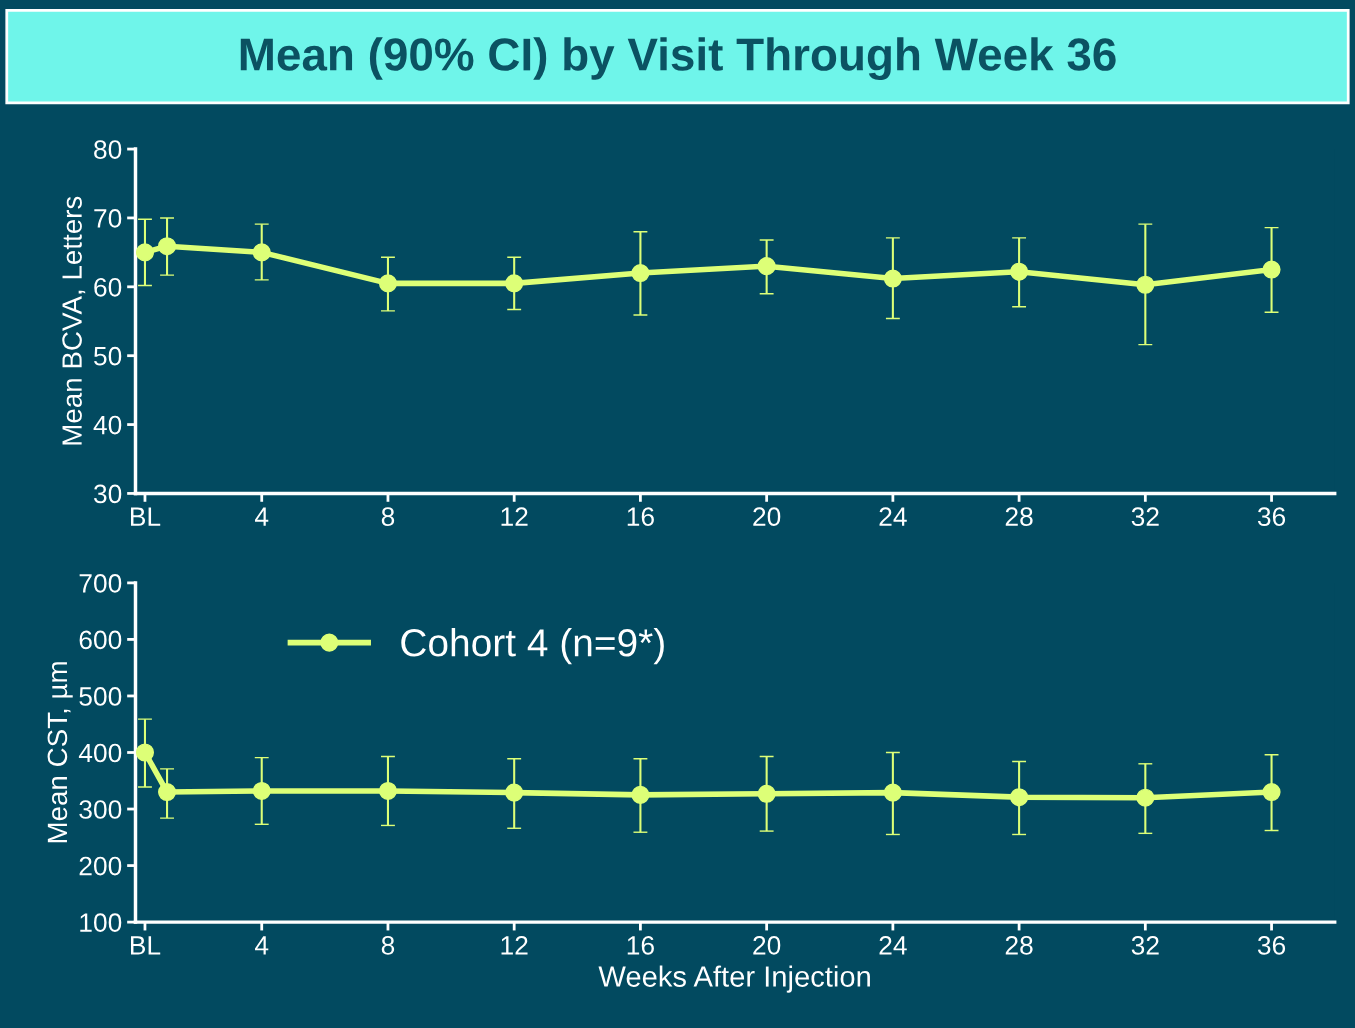  Describe the element at coordinates (107, 494) in the screenshot. I see `y-tick-label: 30` at that location.